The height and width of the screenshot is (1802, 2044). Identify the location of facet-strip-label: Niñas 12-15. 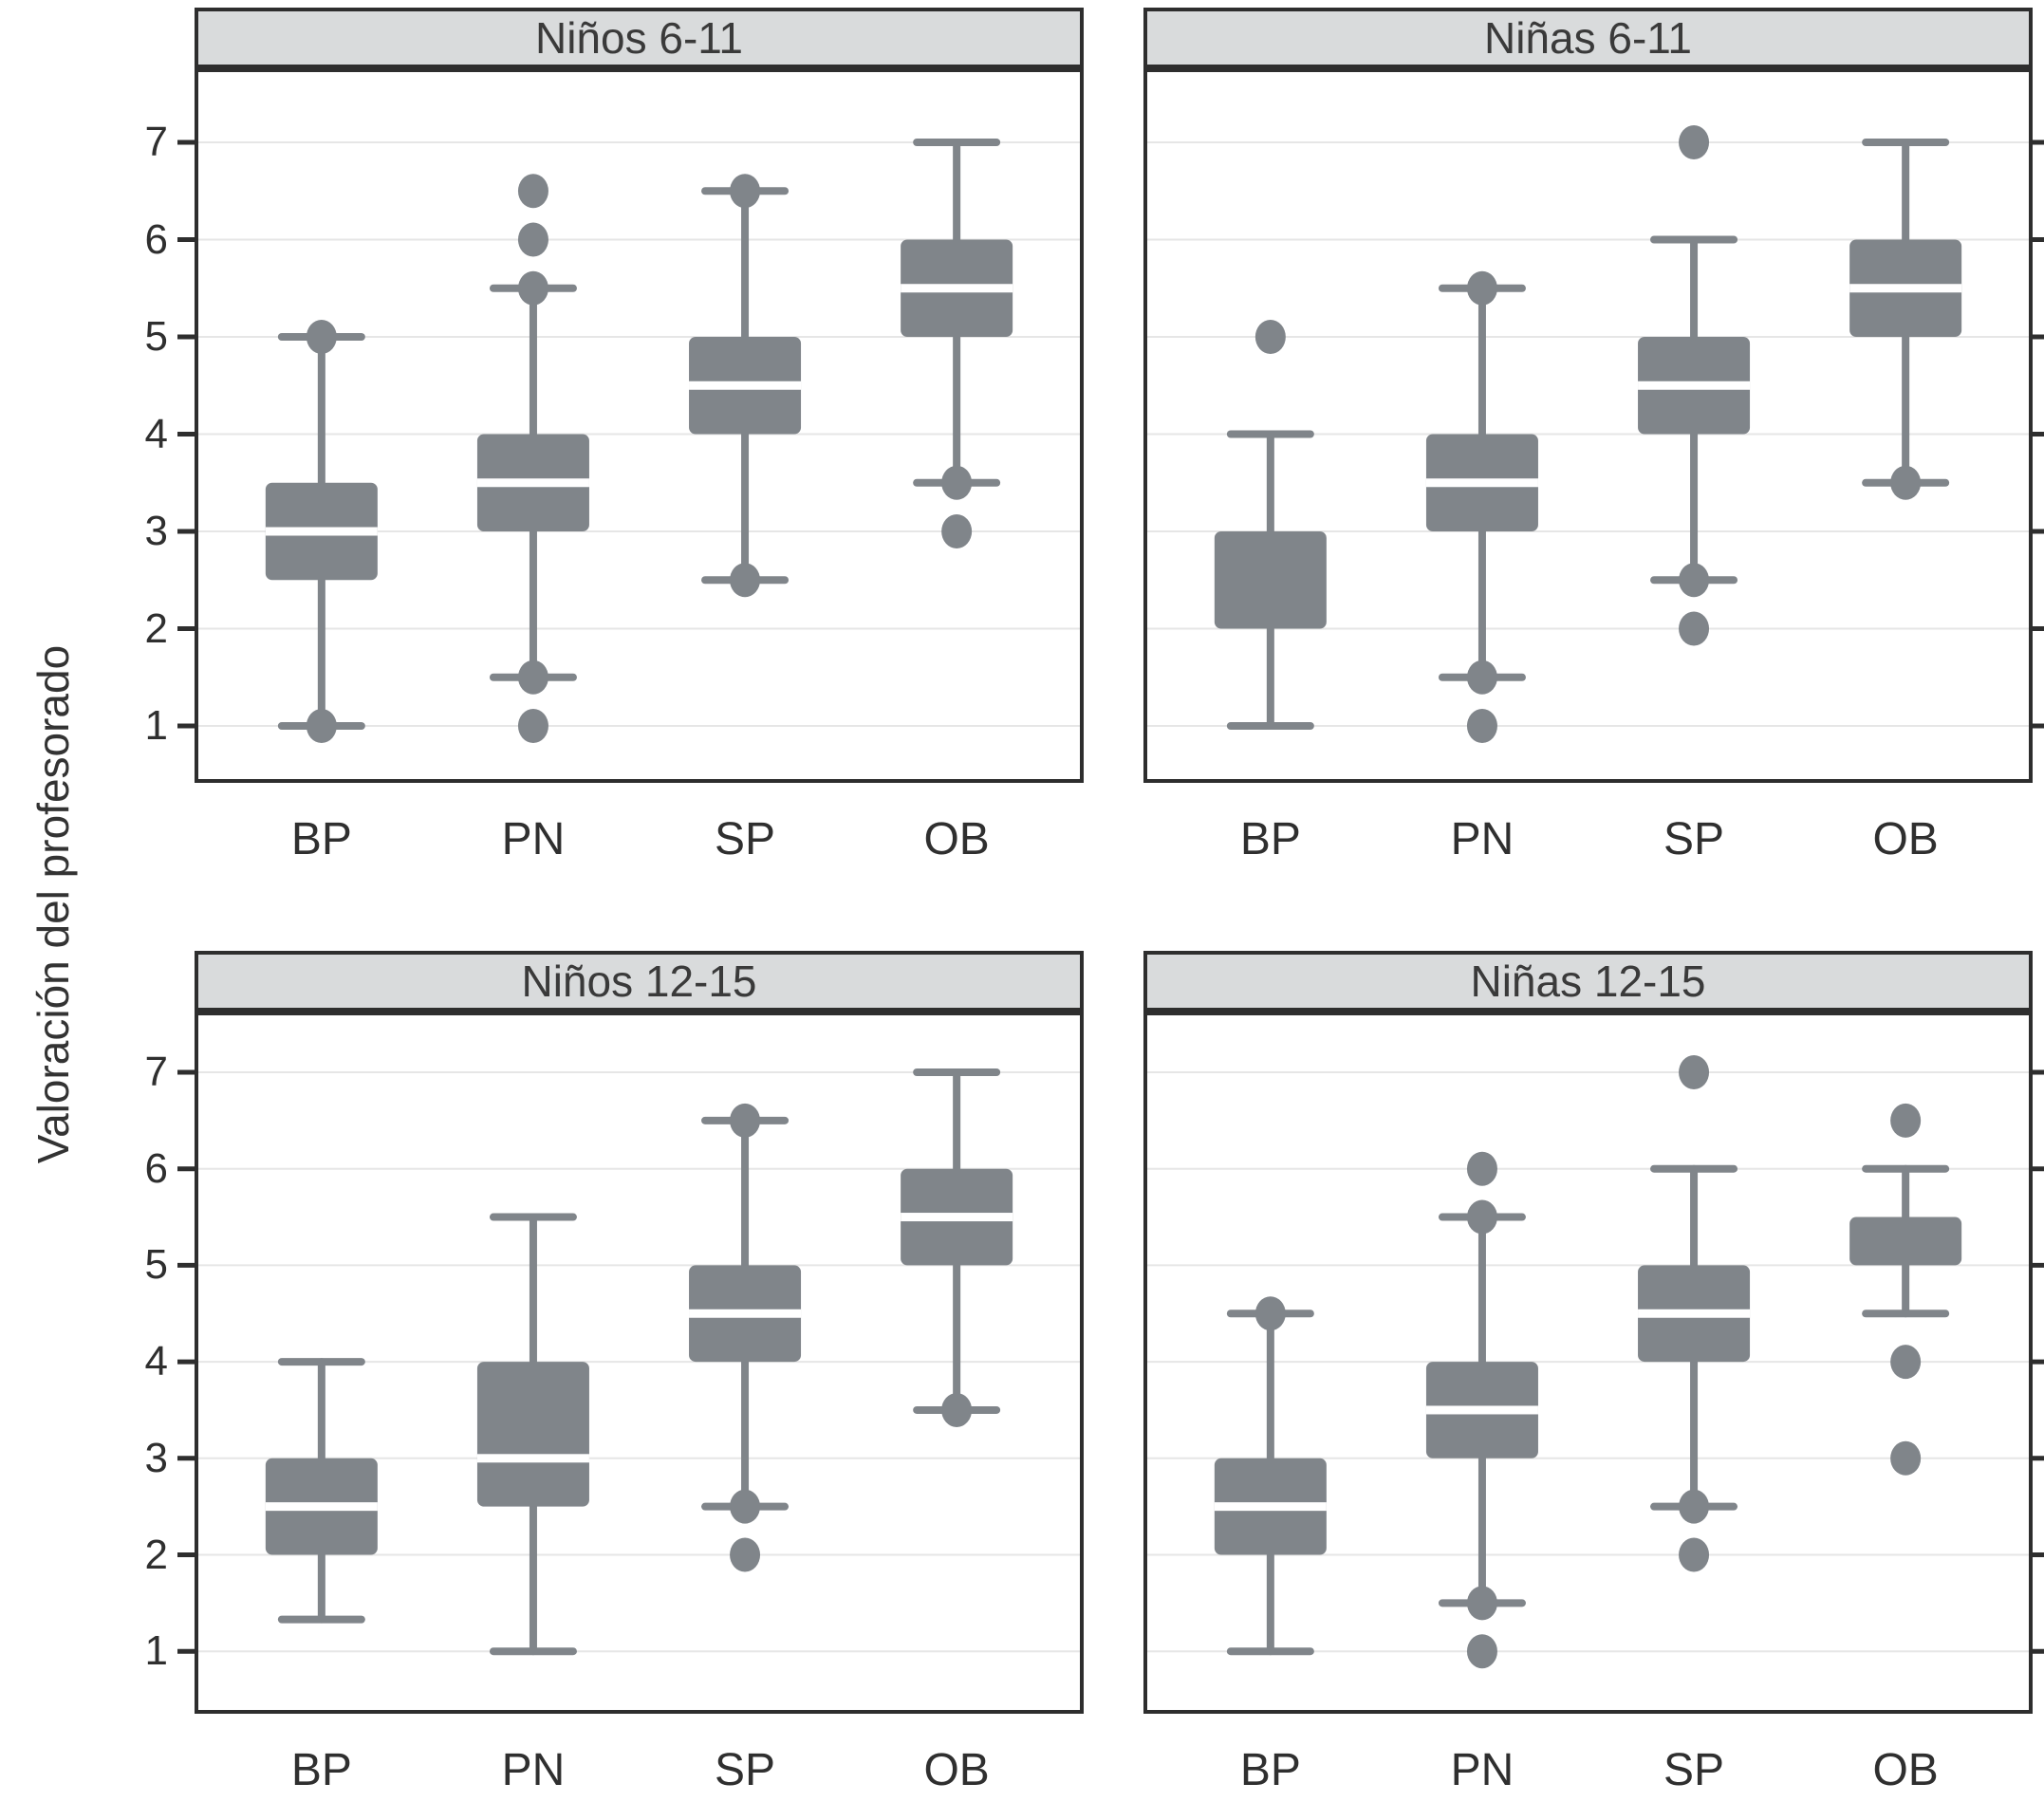
(1588, 981).